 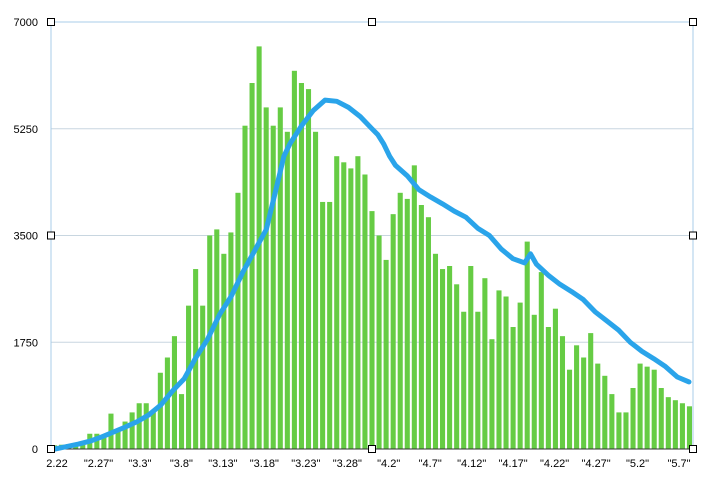 I want to click on resize-handle-bottom-center, so click(x=372, y=449).